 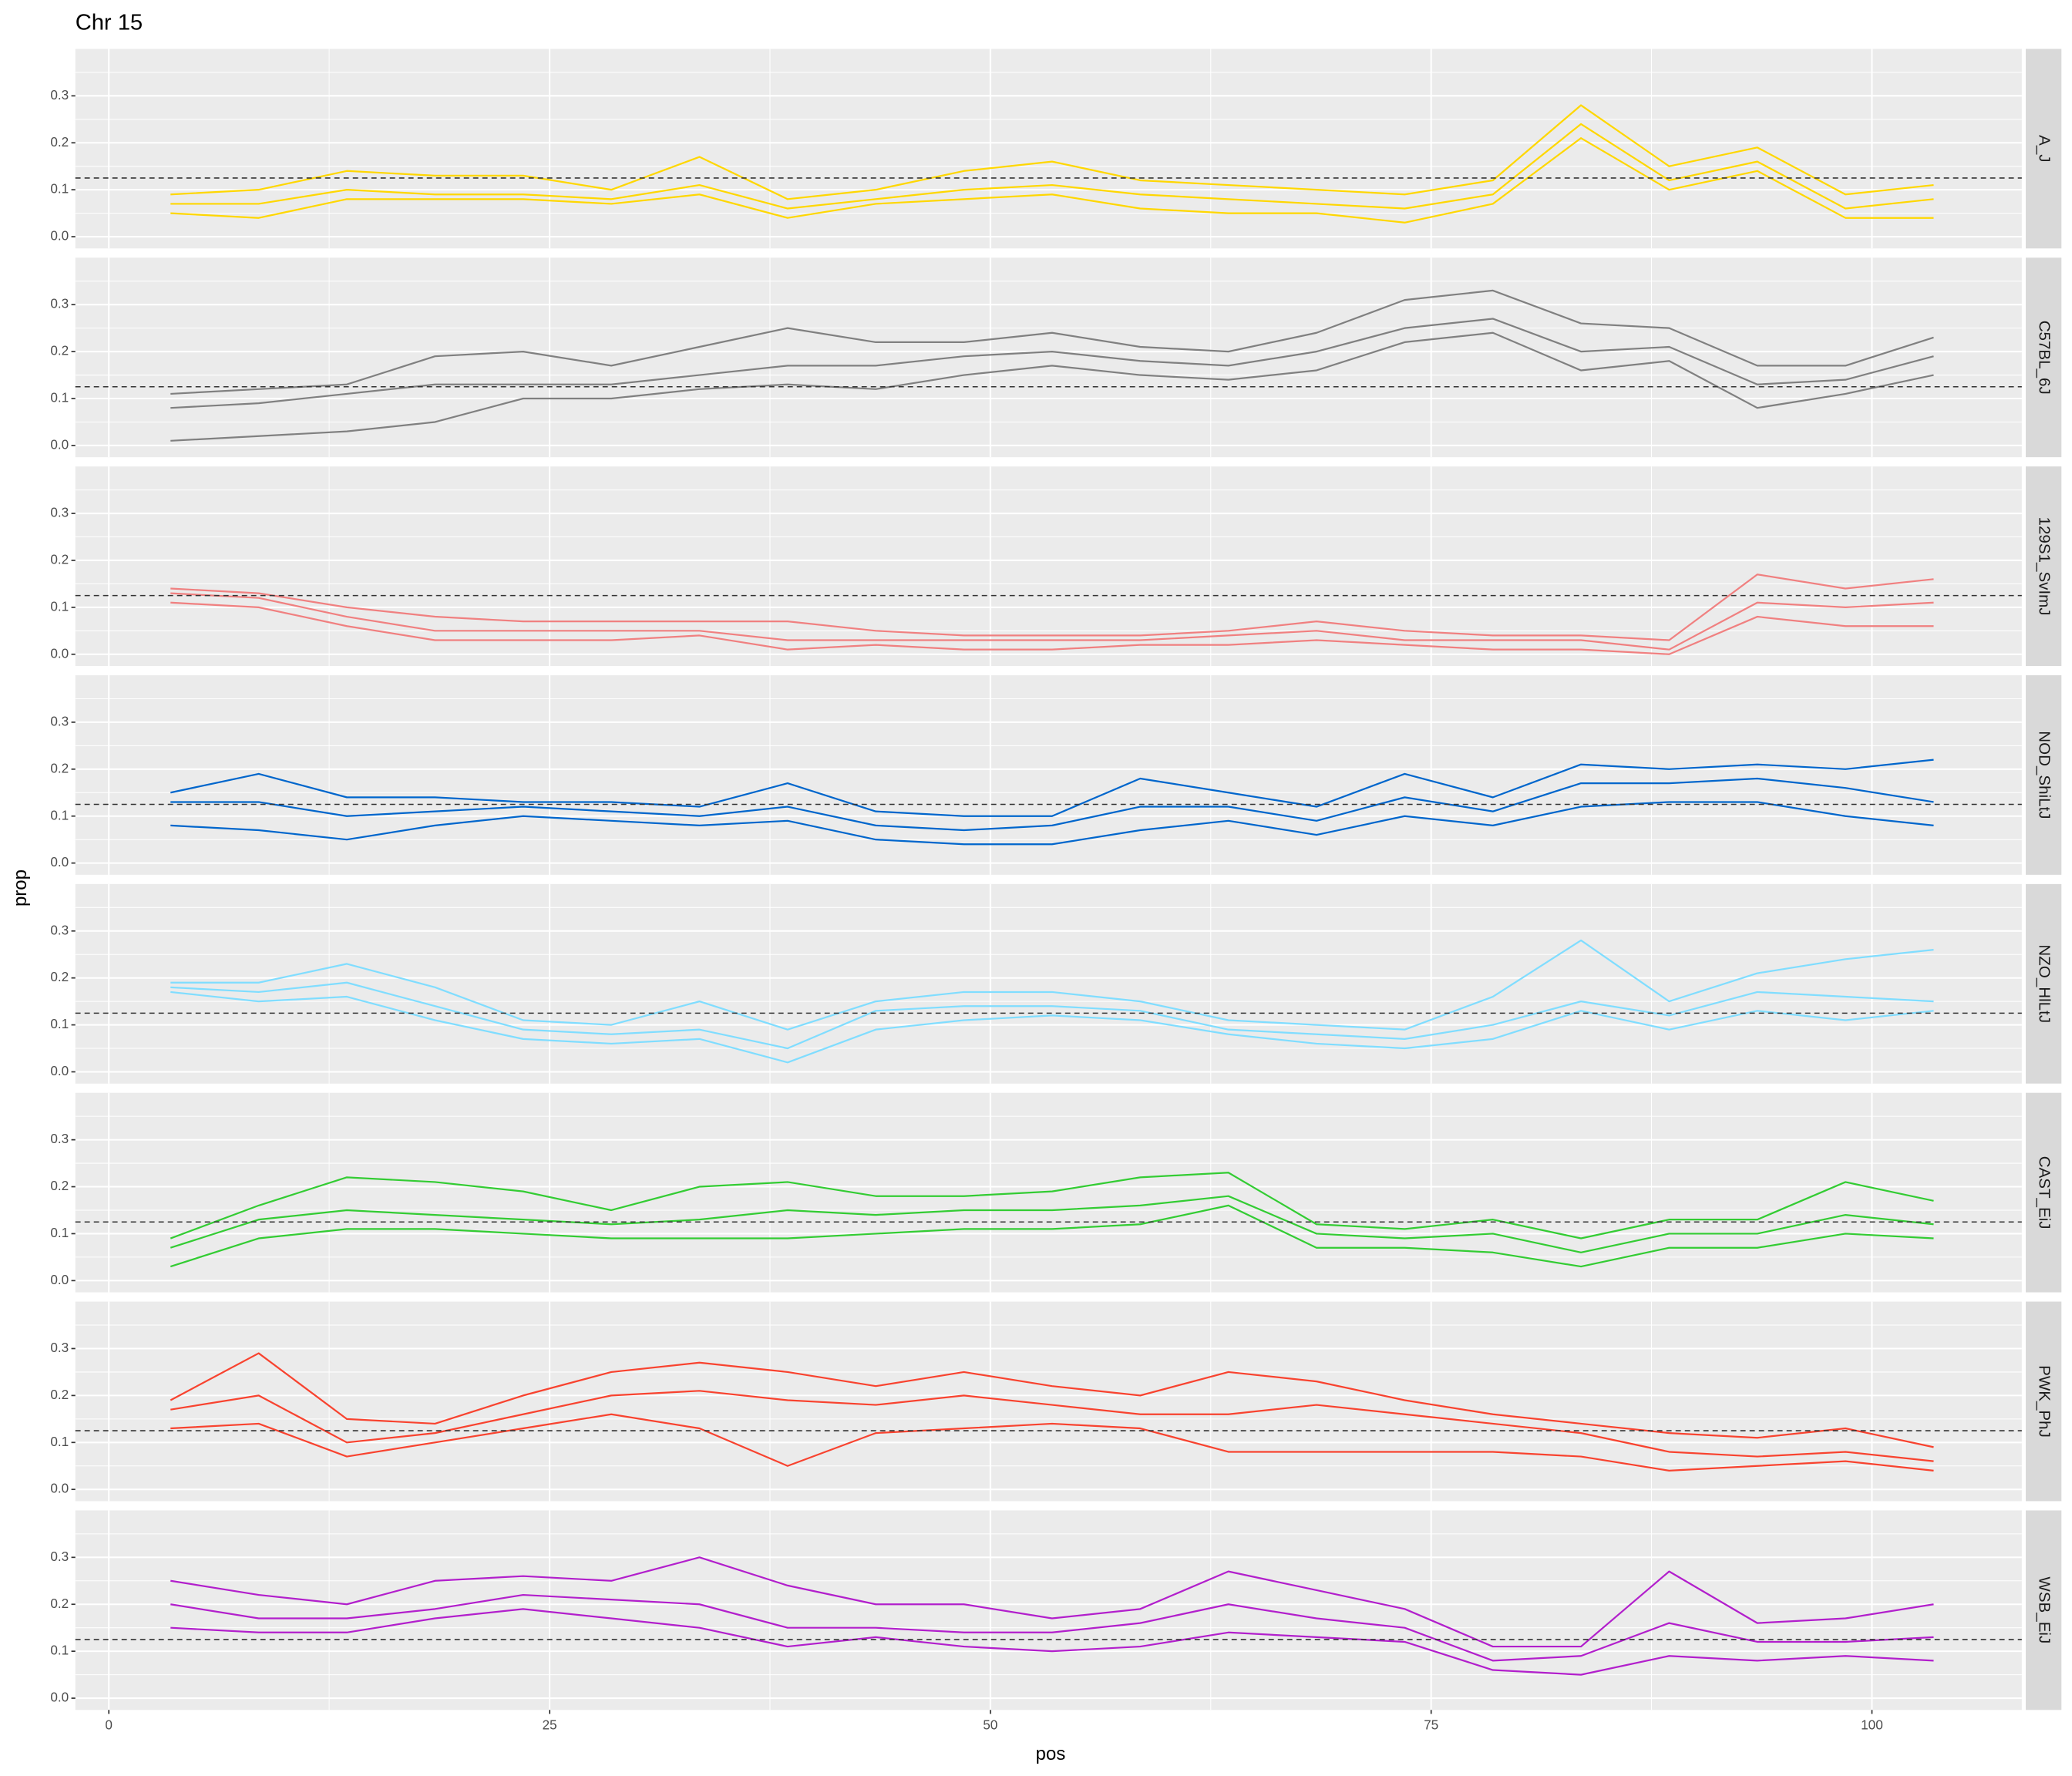 What do you see at coordinates (1051, 1754) in the screenshot?
I see `x-axis-label: pos` at bounding box center [1051, 1754].